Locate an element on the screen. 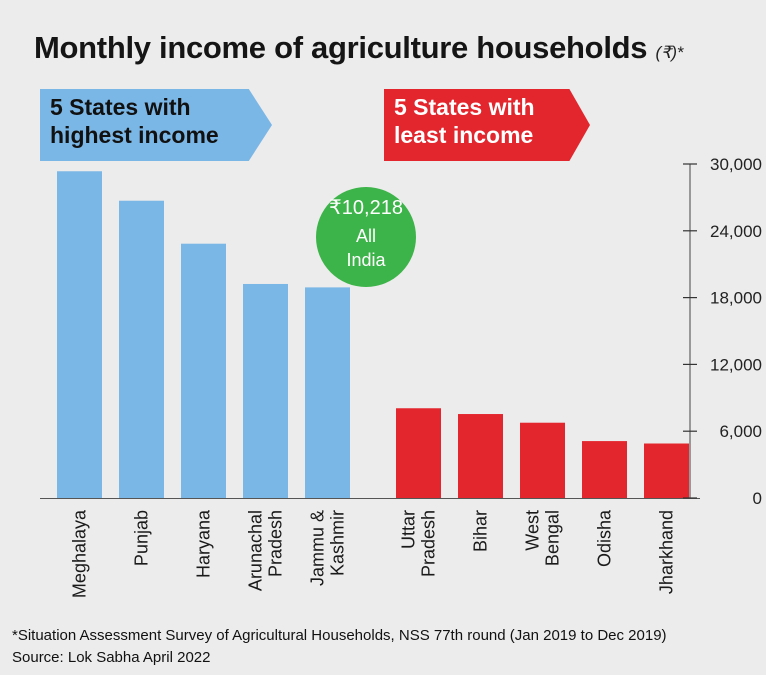  y-tick-label: 12,000 is located at coordinates (736, 364).